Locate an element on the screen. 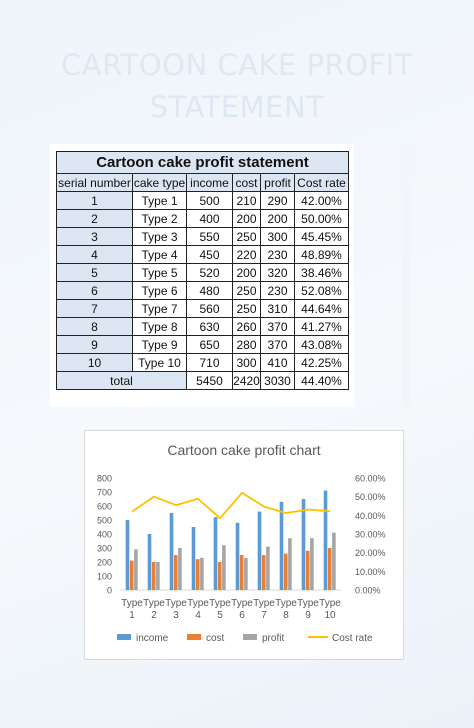 The width and height of the screenshot is (474, 728). table-cell: Type 10 is located at coordinates (159, 362).